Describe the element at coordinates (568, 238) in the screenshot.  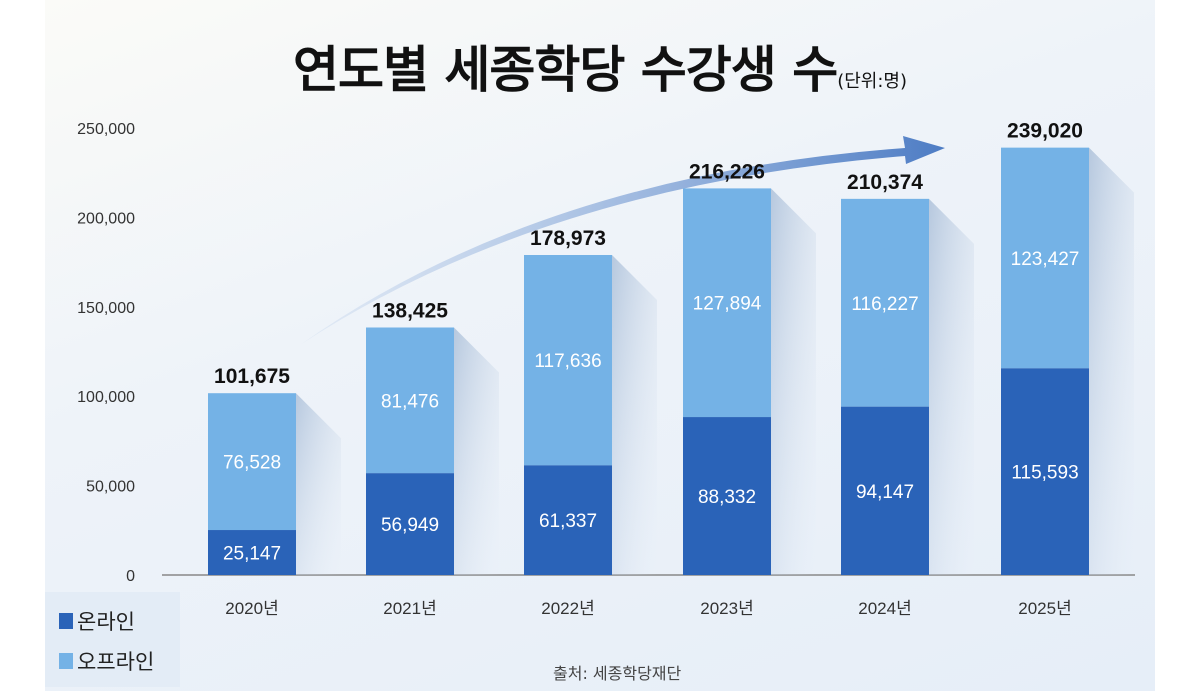
I see `total-value-label: 178,973` at that location.